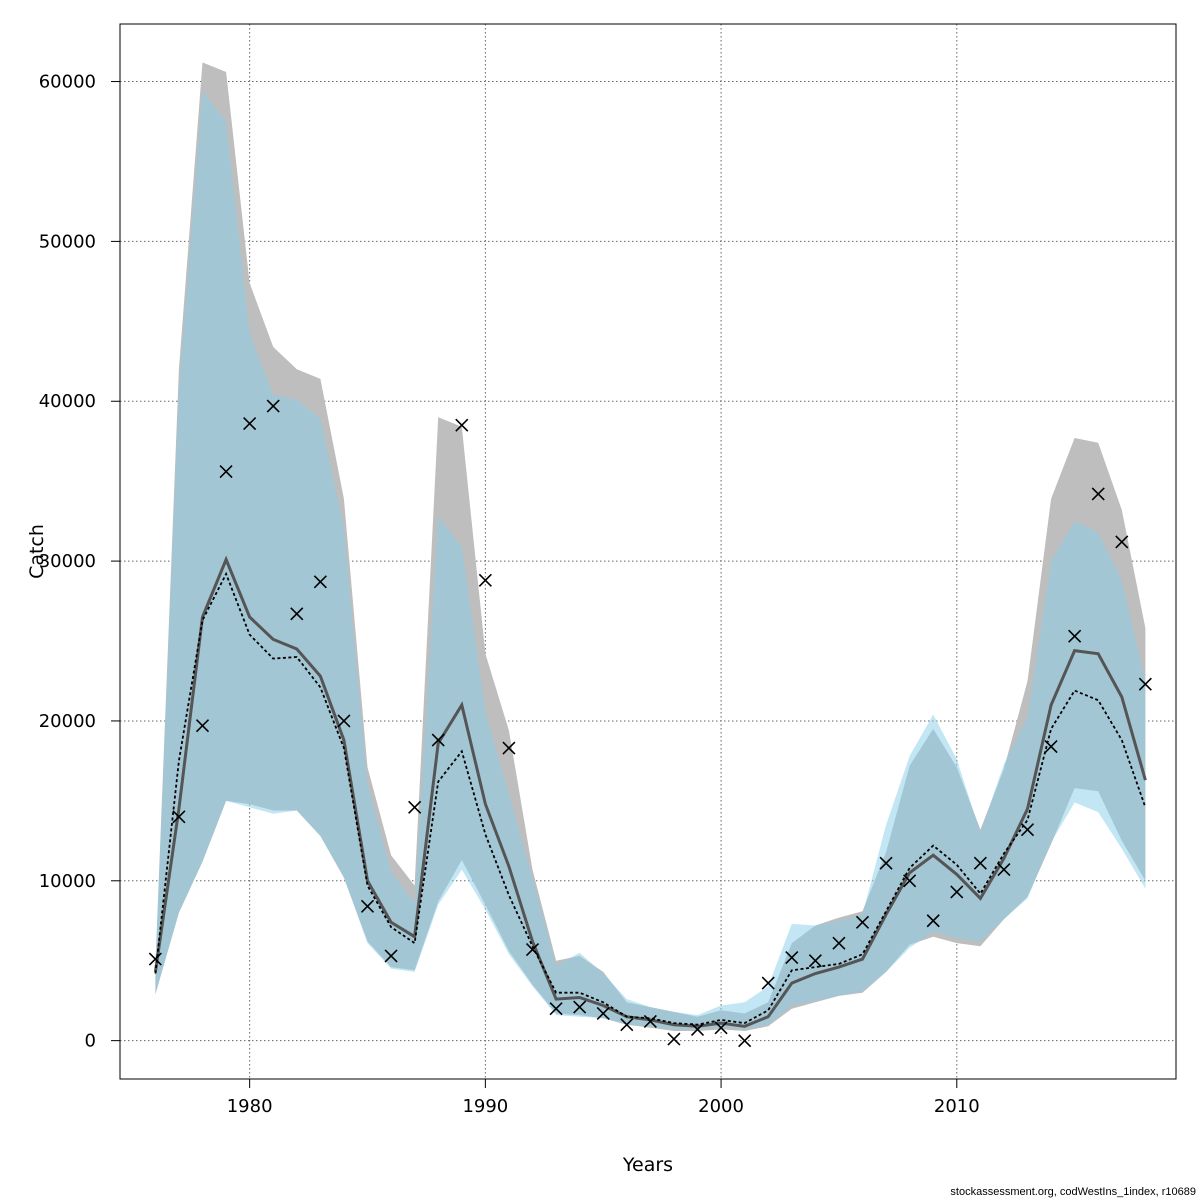  I want to click on x-tick-label: 2000, so click(721, 1106).